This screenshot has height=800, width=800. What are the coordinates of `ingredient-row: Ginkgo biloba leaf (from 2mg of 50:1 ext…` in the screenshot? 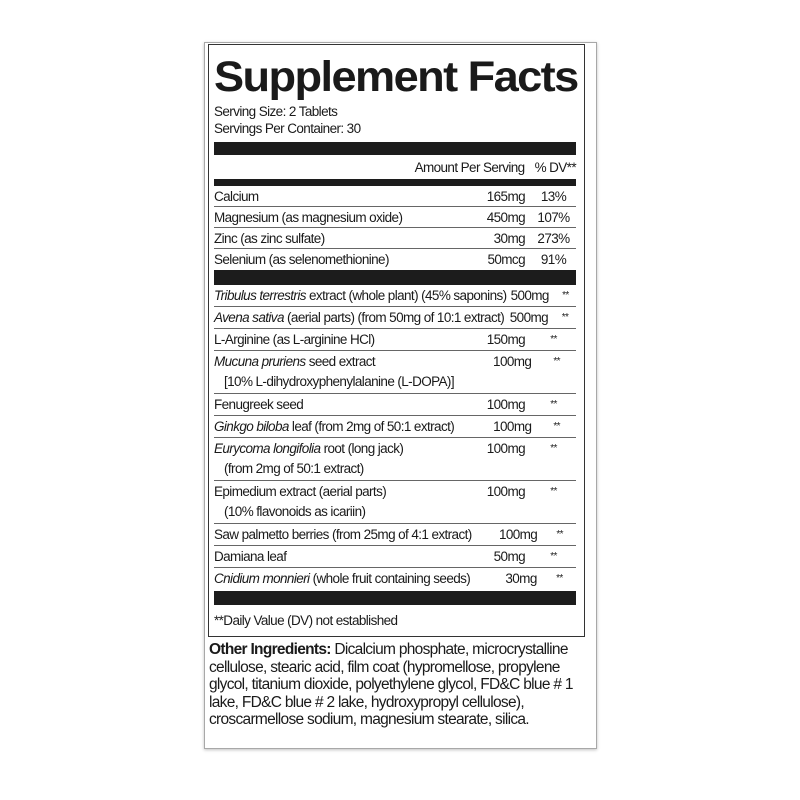 It's located at (395, 427).